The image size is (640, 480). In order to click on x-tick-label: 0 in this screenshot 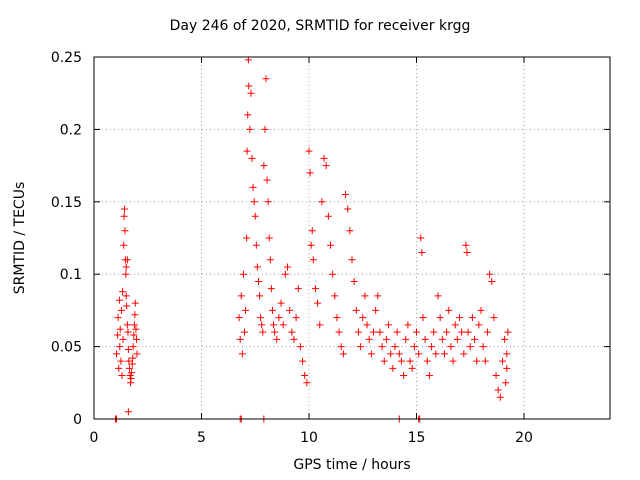, I will do `click(94, 438)`.